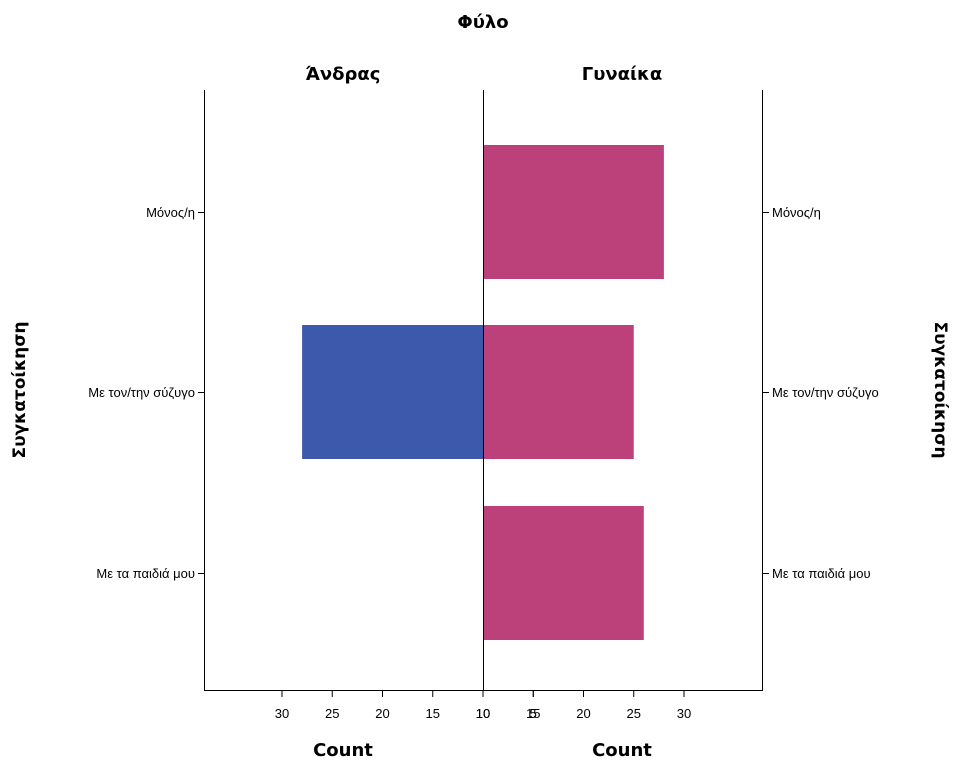 The width and height of the screenshot is (959, 767). What do you see at coordinates (343, 74) in the screenshot?
I see `panel-label-left: Άνδρας` at bounding box center [343, 74].